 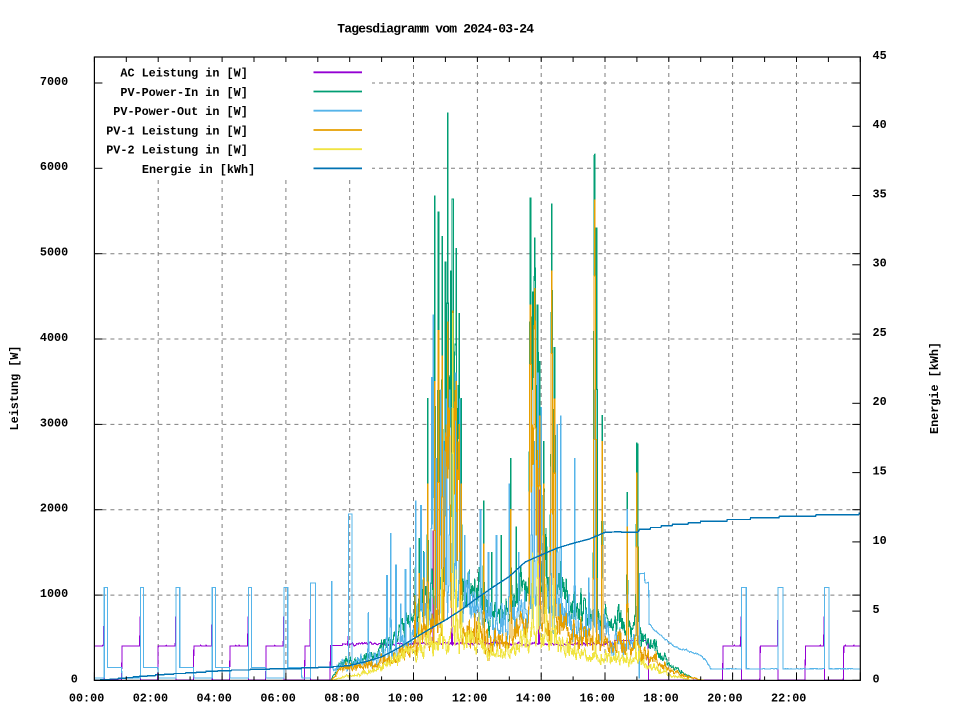 I want to click on svg-text: 16:00, so click(x=596, y=698).